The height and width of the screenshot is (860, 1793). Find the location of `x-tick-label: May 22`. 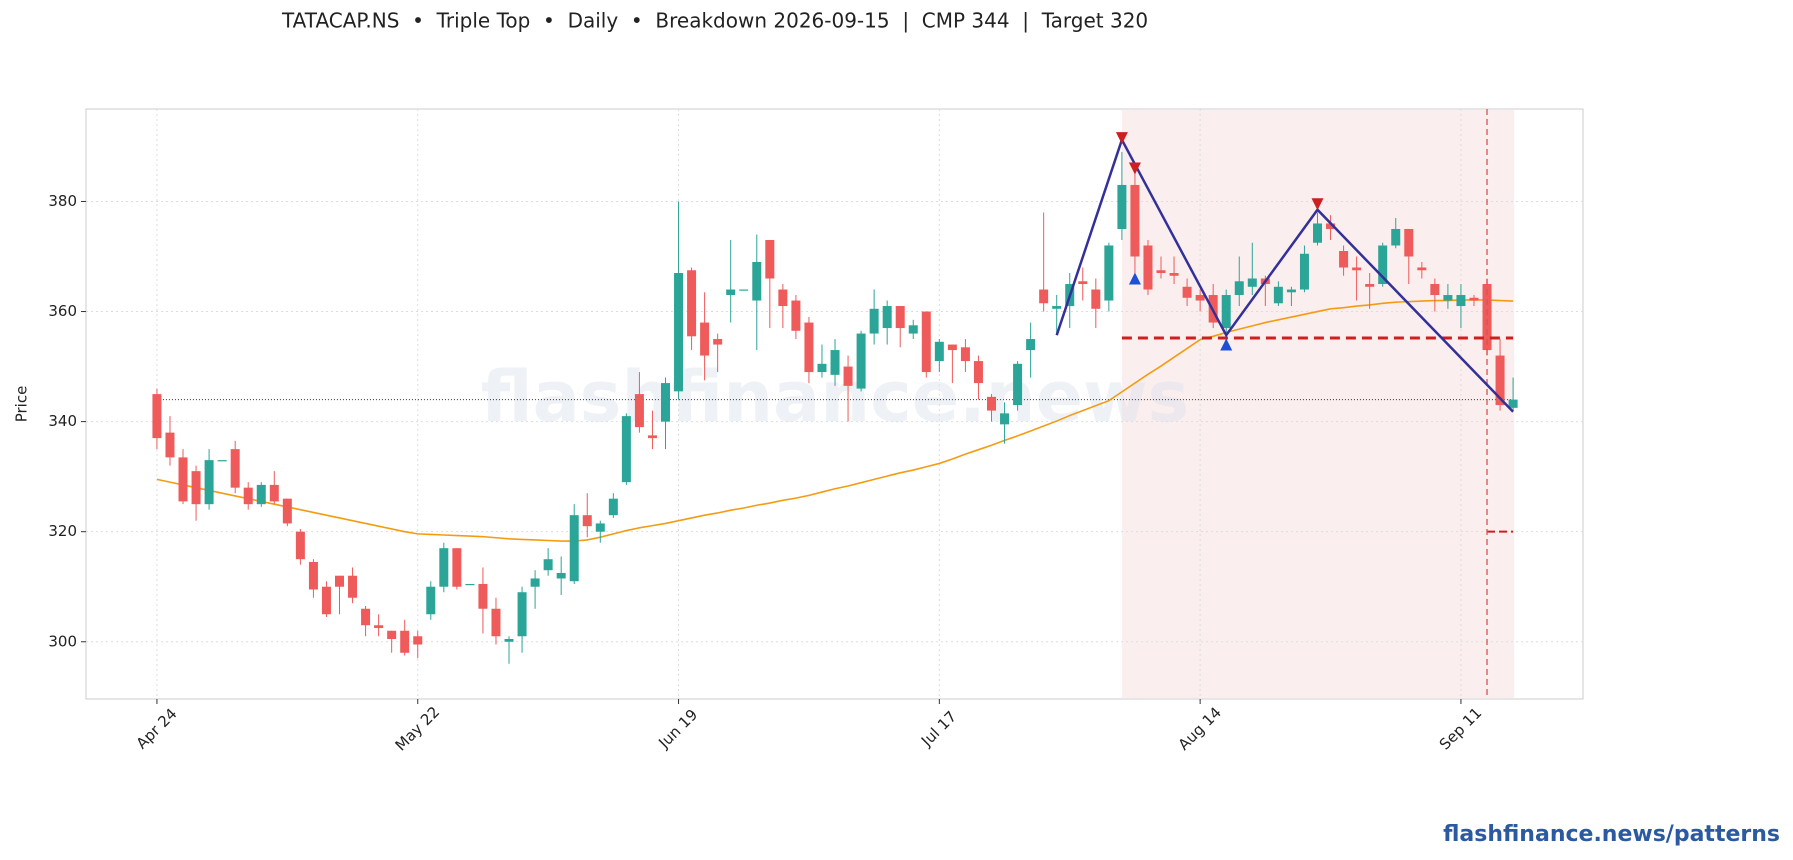

x-tick-label: May 22 is located at coordinates (418, 729).